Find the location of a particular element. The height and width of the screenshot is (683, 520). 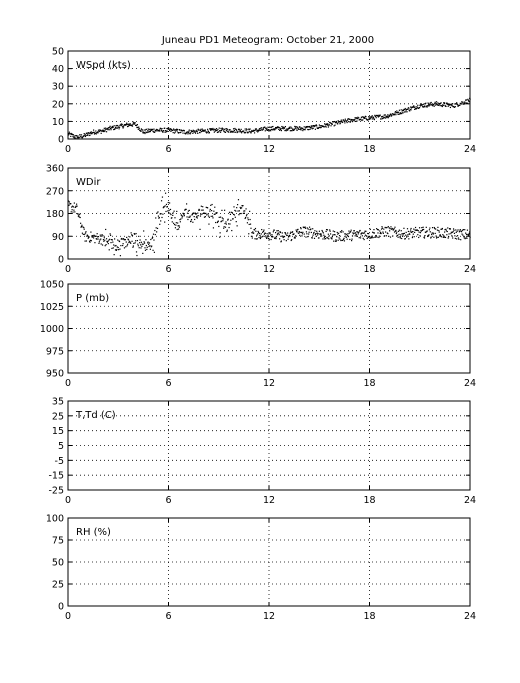

x-tick-label: 12 is located at coordinates (269, 149).